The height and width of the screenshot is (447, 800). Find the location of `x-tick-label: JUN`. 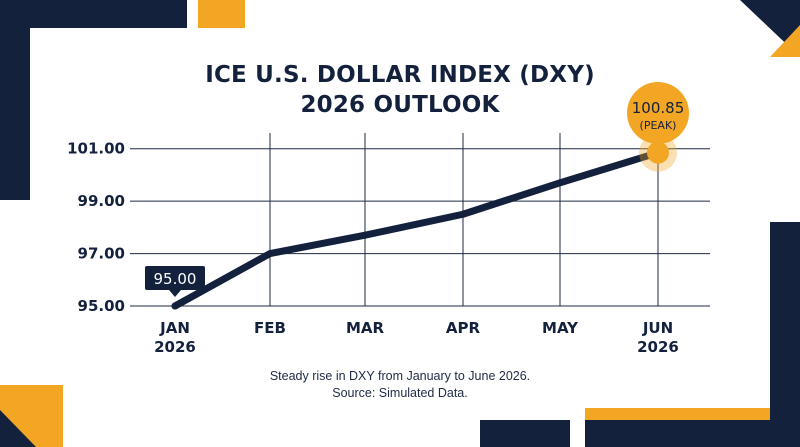

x-tick-label: JUN is located at coordinates (657, 328).